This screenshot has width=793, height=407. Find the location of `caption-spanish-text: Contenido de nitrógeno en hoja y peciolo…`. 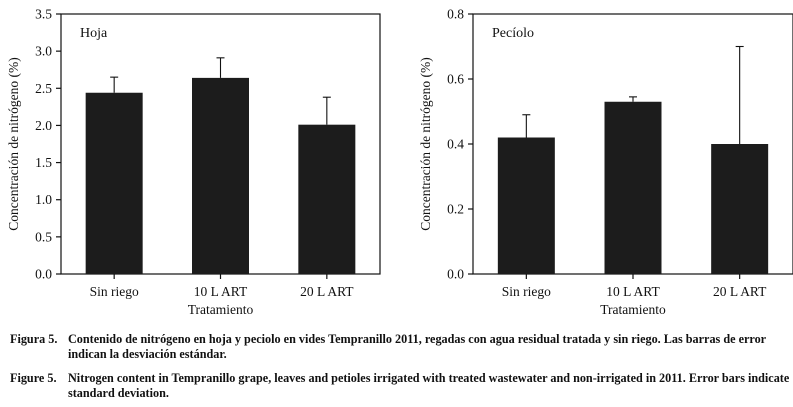

caption-spanish-text: Contenido de nitrógeno en hoja y peciolo… is located at coordinates (417, 346).